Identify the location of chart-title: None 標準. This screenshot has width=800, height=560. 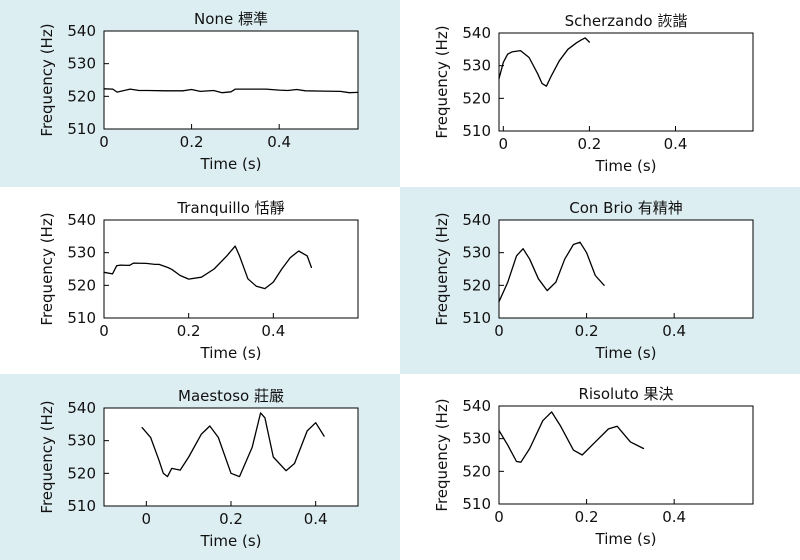
(231, 19).